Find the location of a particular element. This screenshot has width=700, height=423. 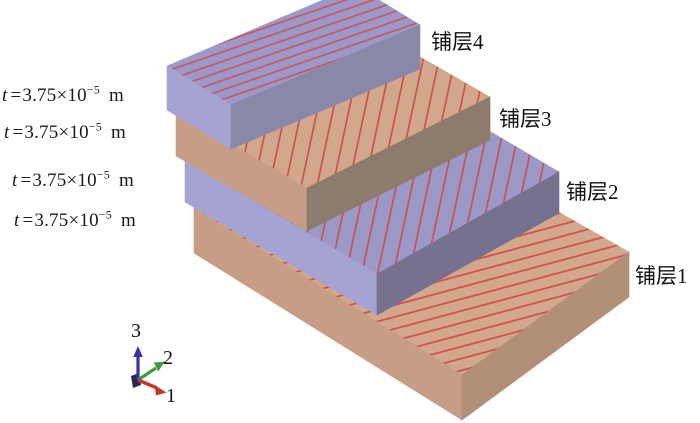

axis-triad is located at coordinates (149, 371).